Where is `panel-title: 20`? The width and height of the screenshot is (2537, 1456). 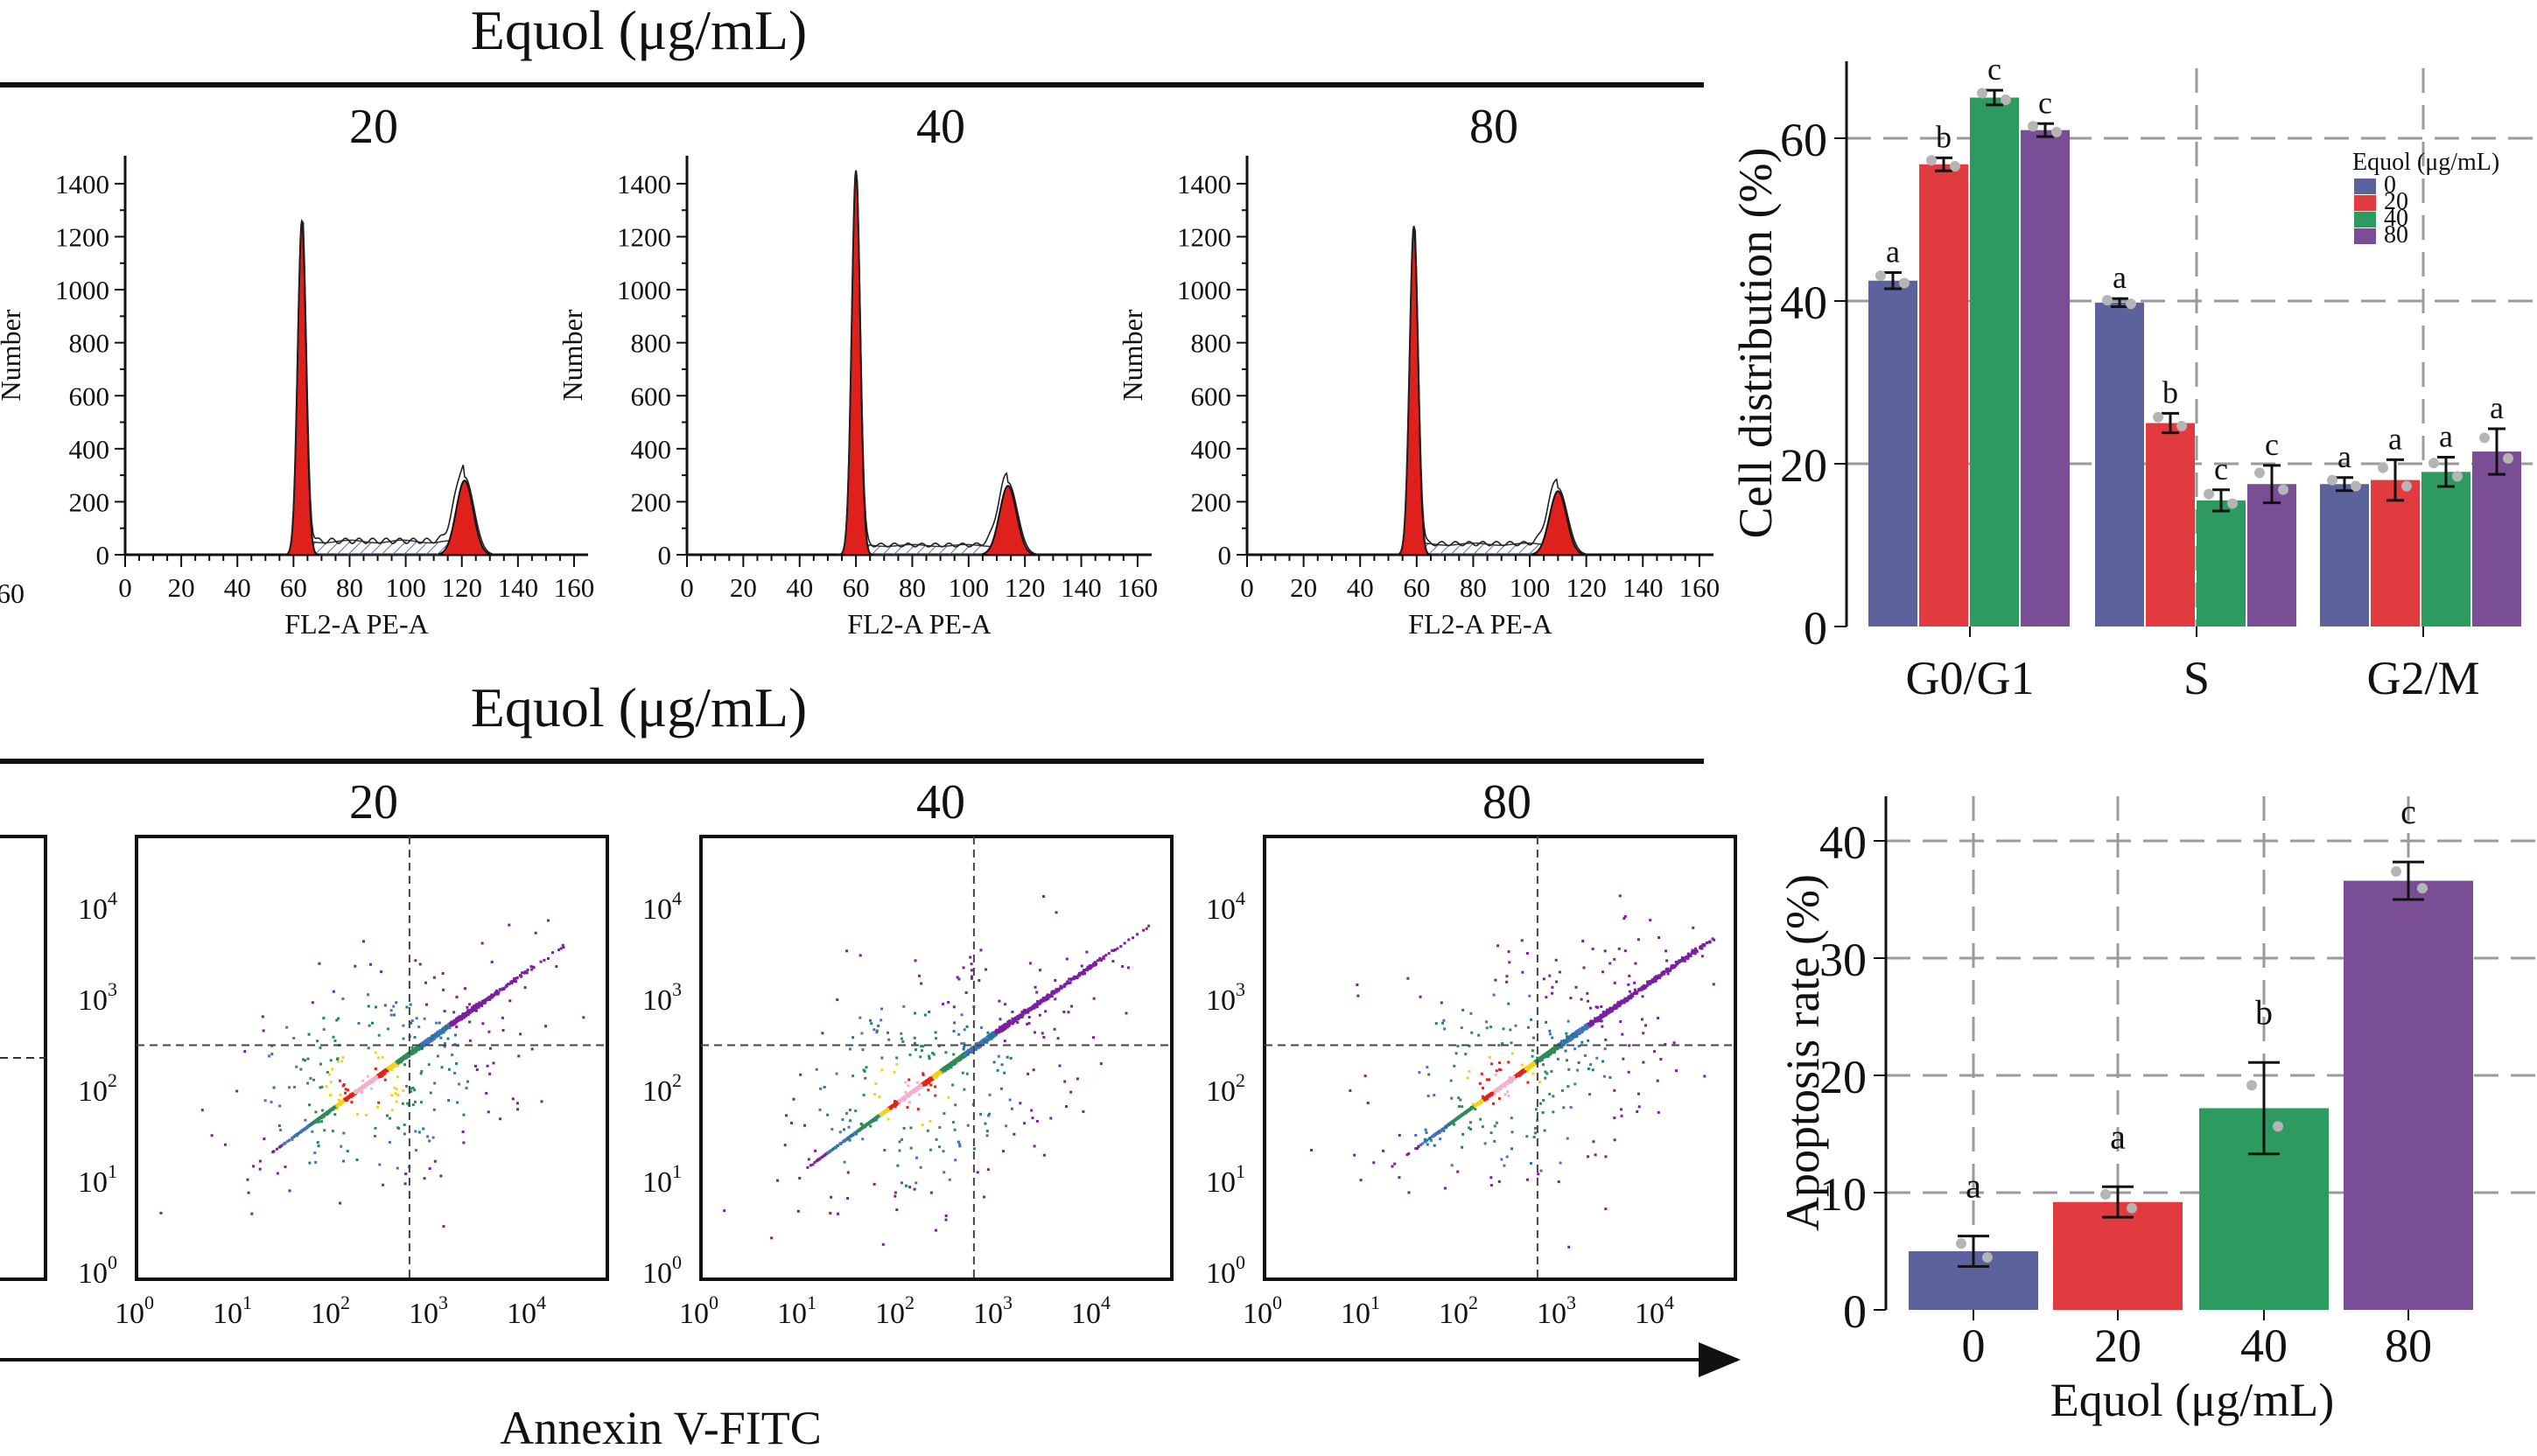 panel-title: 20 is located at coordinates (373, 802).